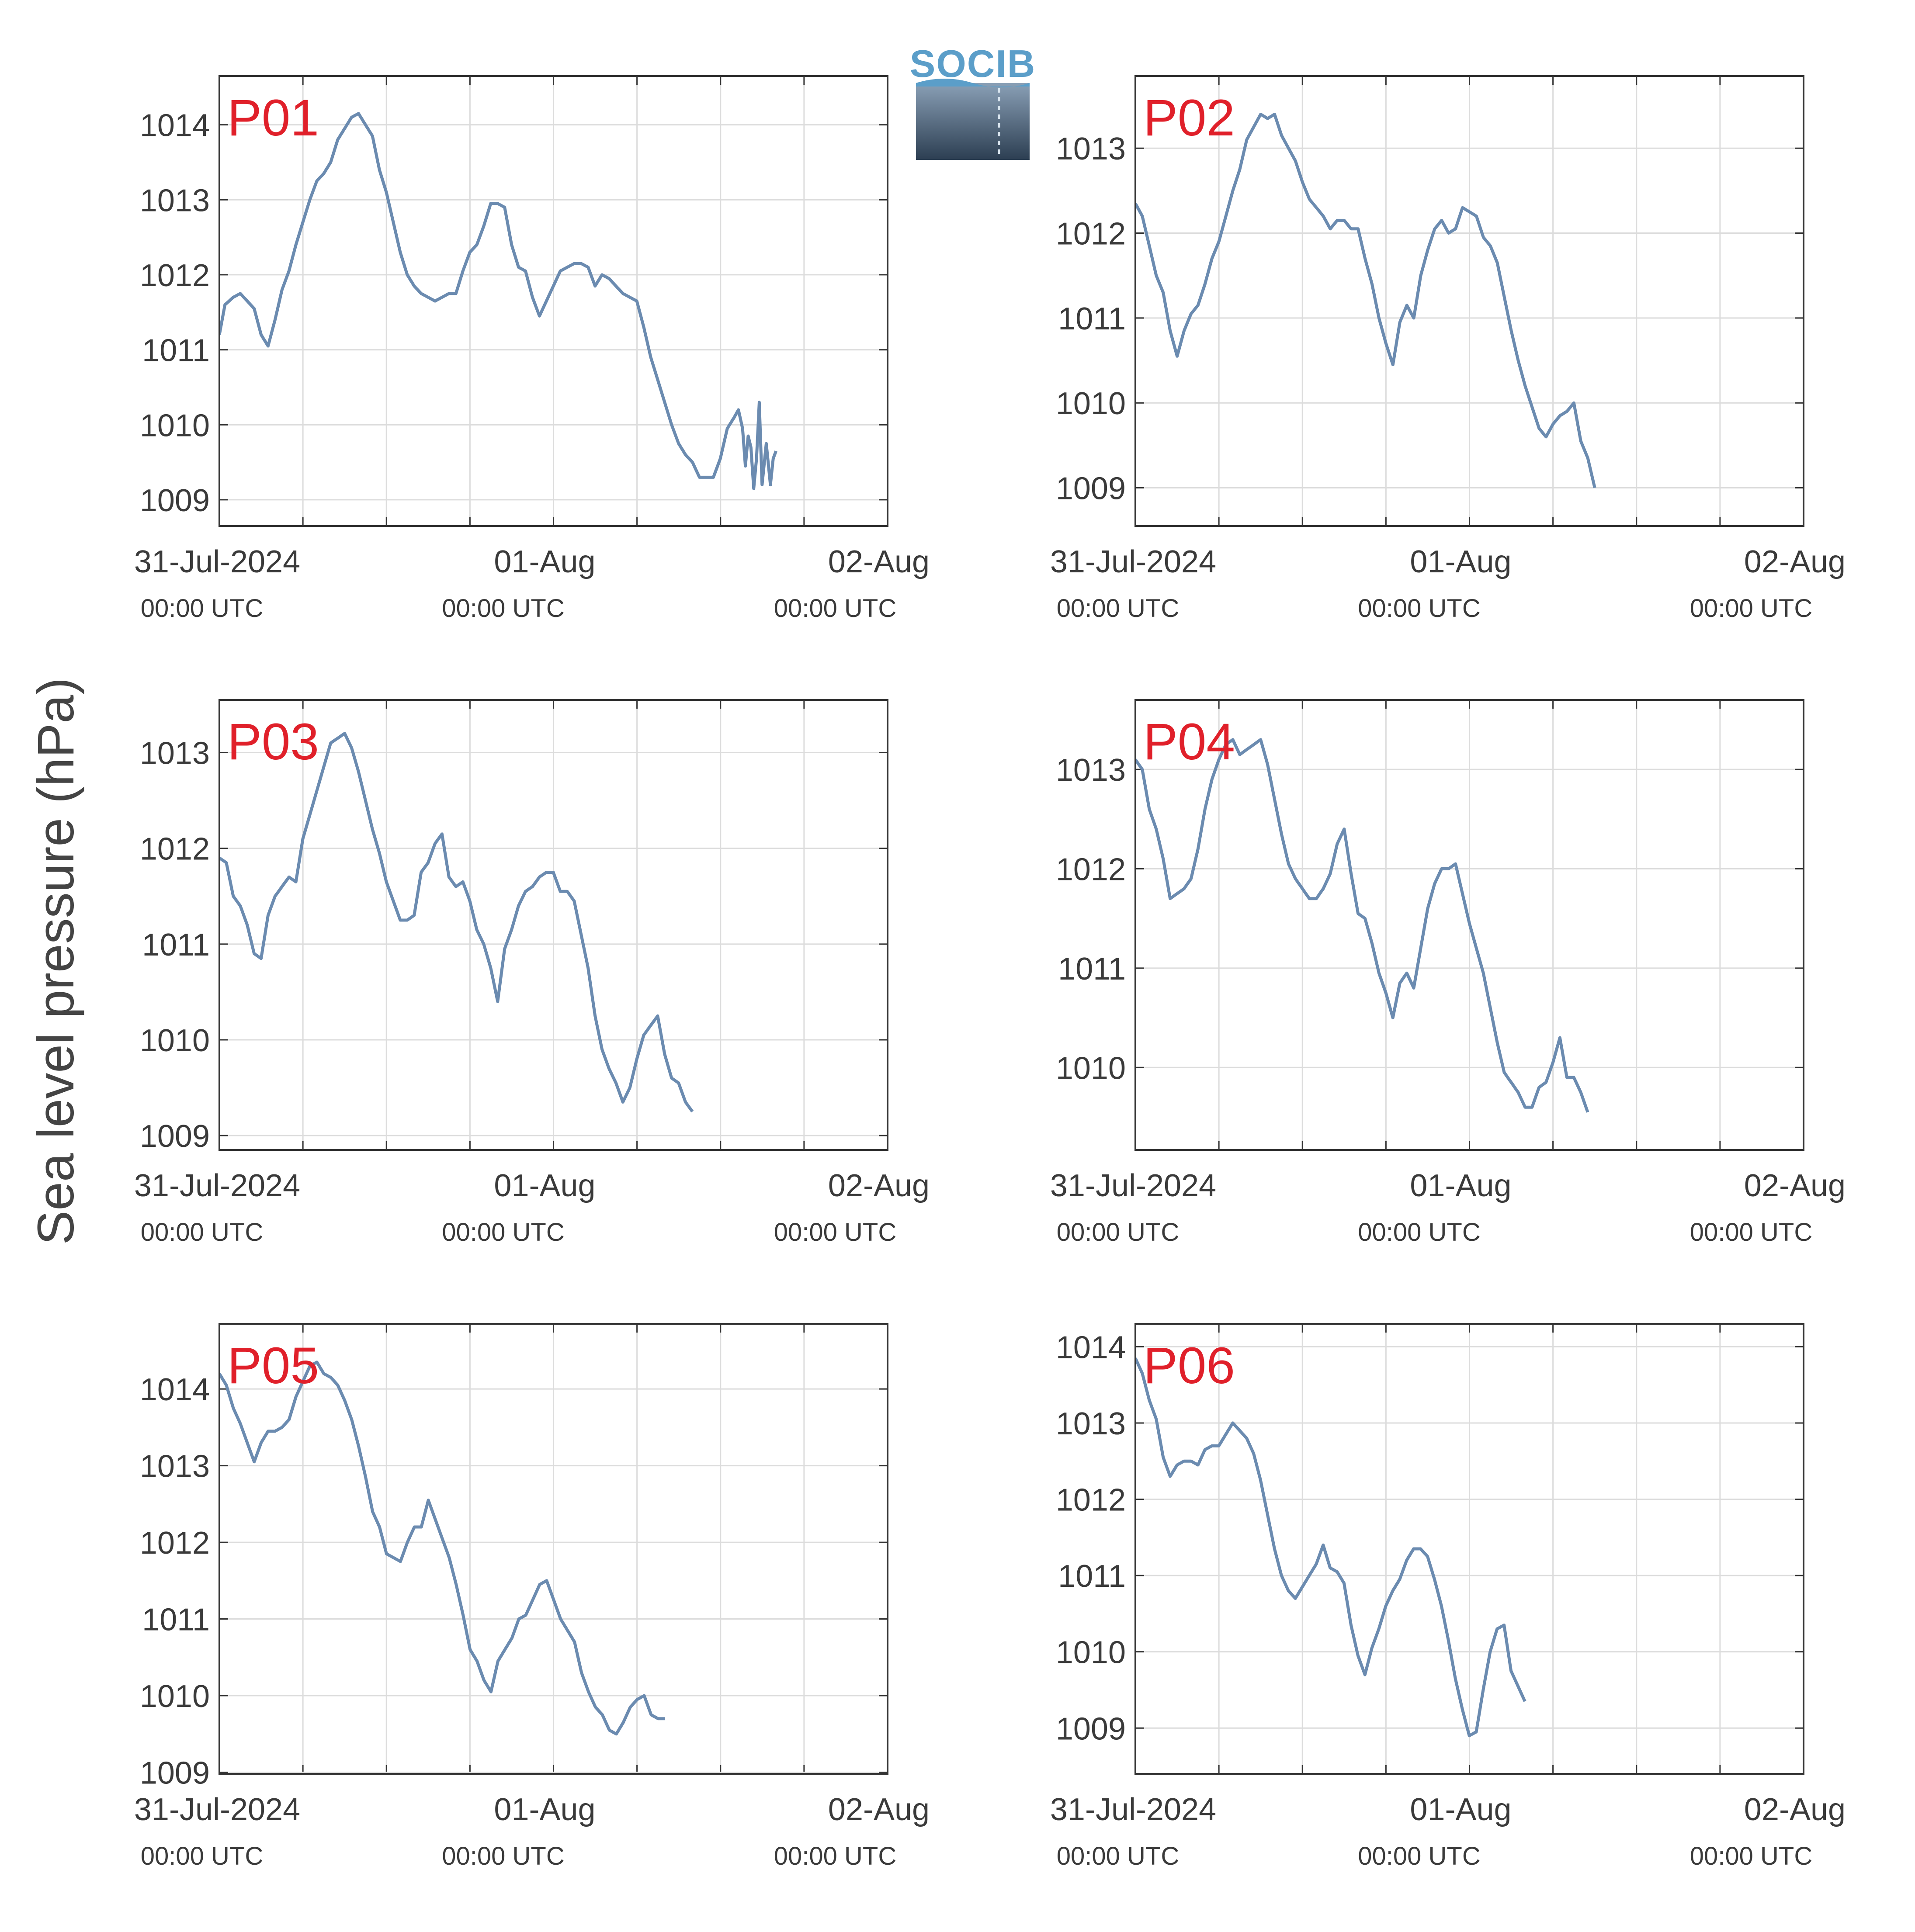 The image size is (1915, 1932). I want to click on series-line-p05, so click(442, 1548).